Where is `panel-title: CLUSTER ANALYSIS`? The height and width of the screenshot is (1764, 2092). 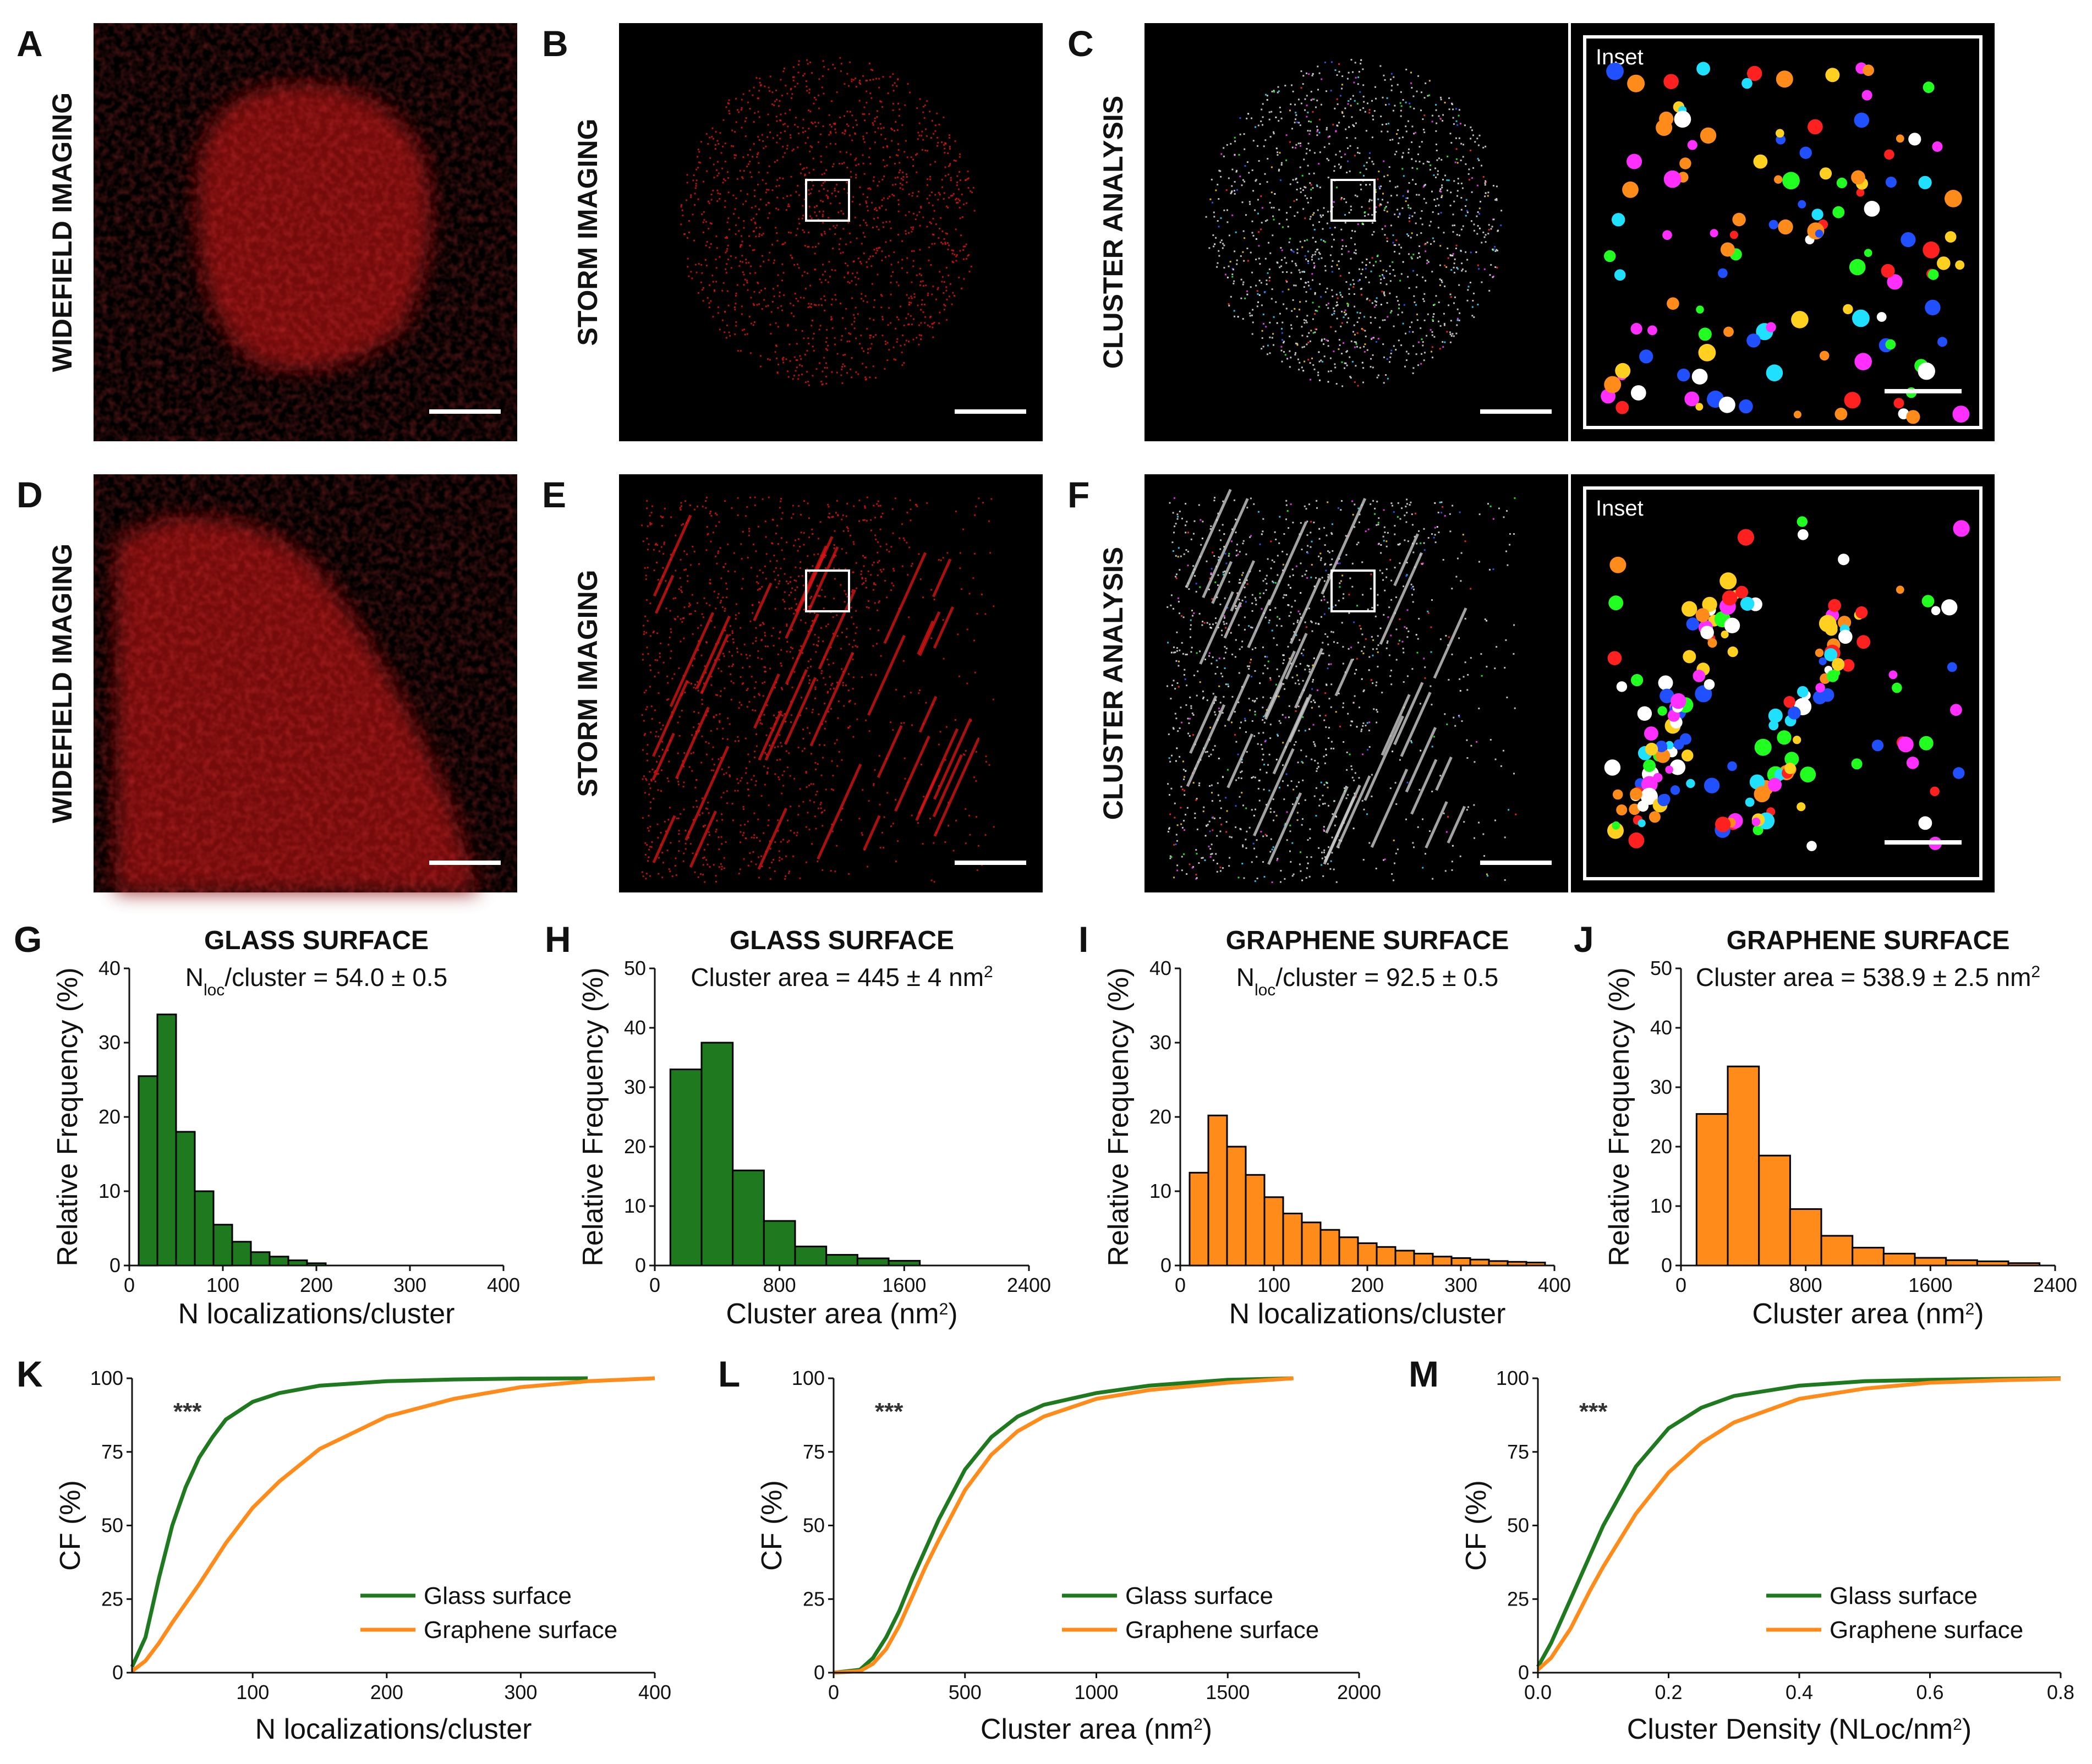 panel-title: CLUSTER ANALYSIS is located at coordinates (1113, 232).